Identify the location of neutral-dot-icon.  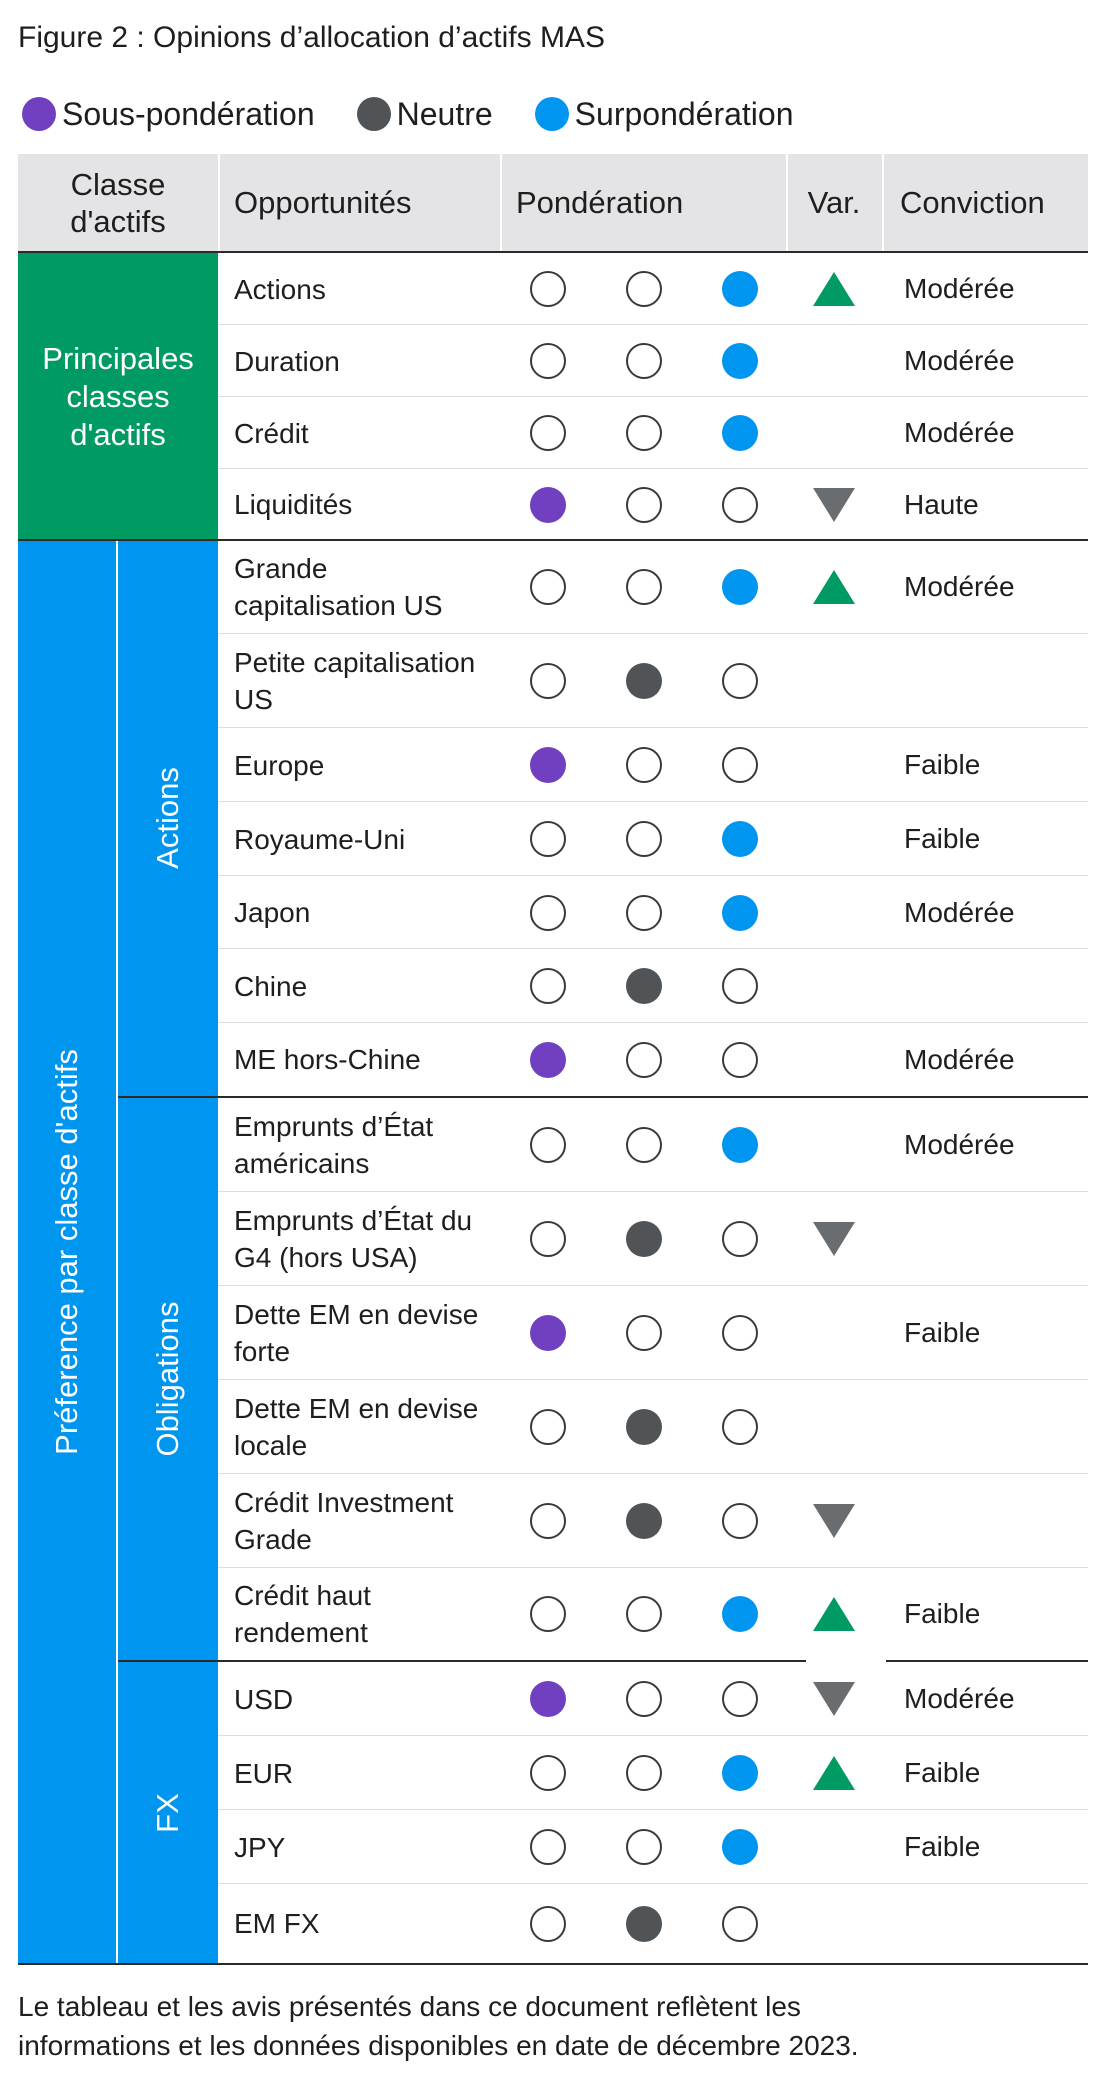
(373, 114).